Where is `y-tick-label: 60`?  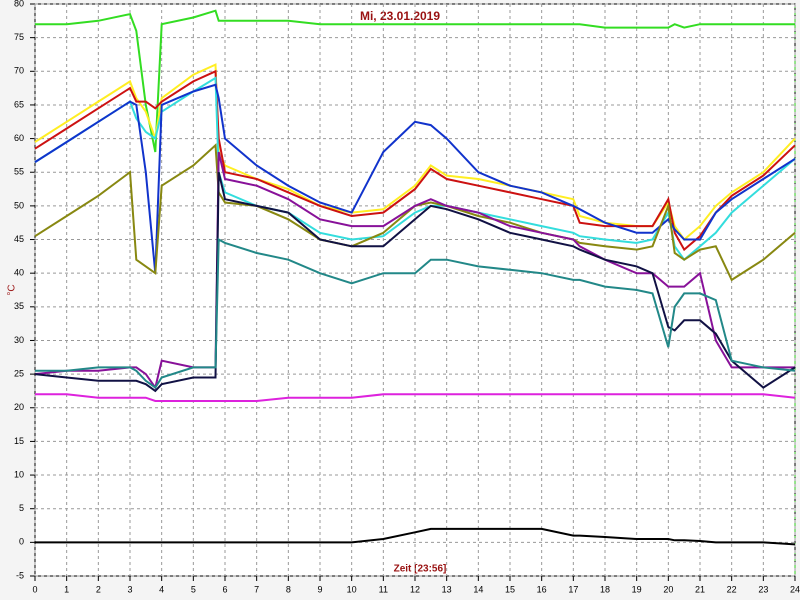
y-tick-label: 60 is located at coordinates (19, 138).